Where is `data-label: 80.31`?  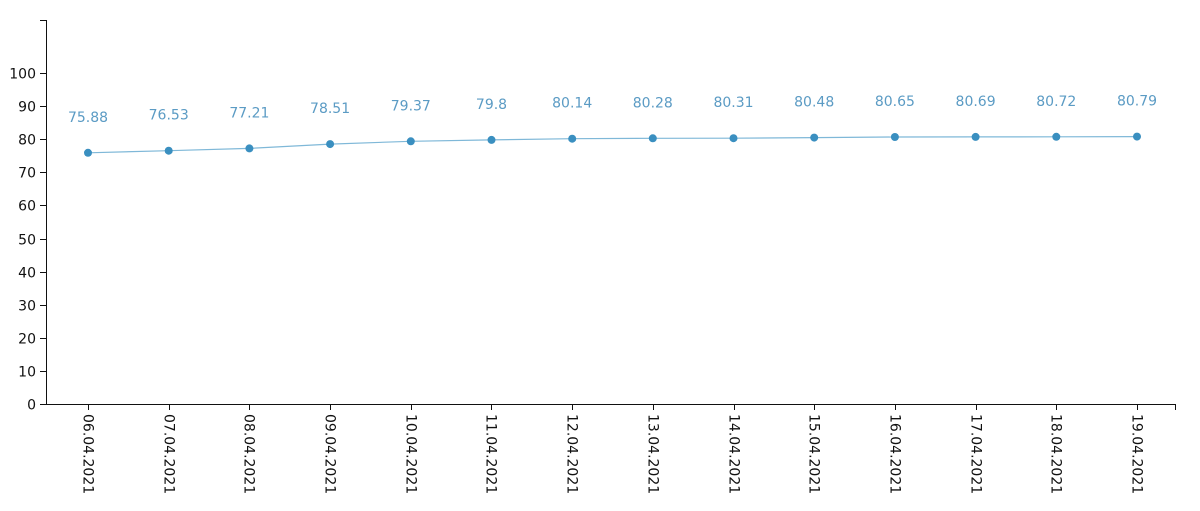
data-label: 80.31 is located at coordinates (733, 103).